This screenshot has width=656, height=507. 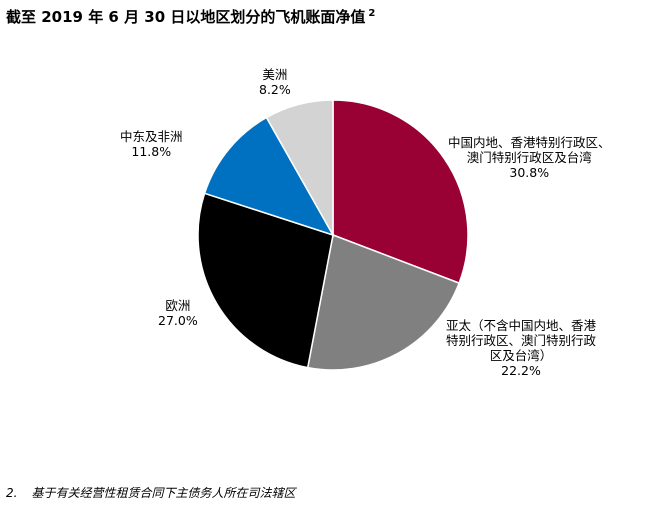 I want to click on slice-label-greater-china: 中国内地、香港特别行政区、 澳门特别行政区及台湾 30.8%, so click(x=529, y=157).